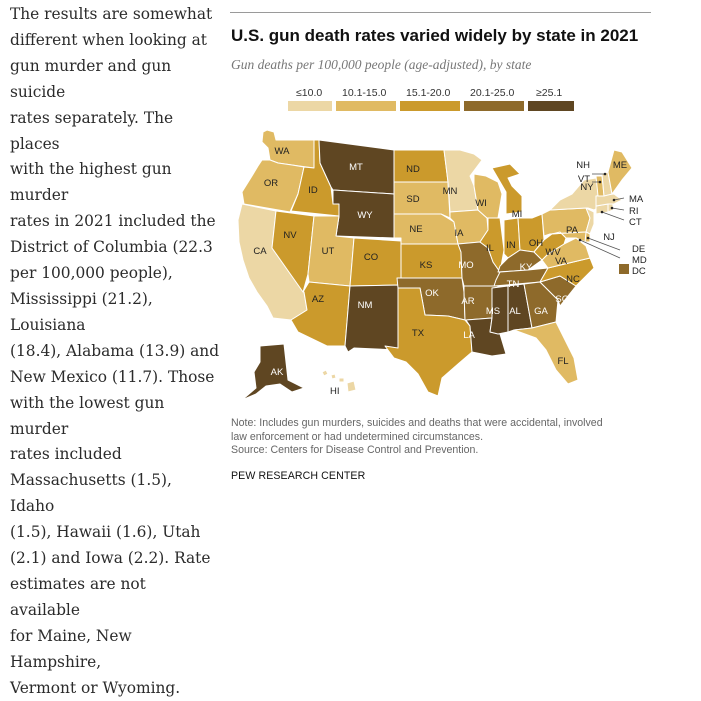  Describe the element at coordinates (356, 167) in the screenshot. I see `state-label-mt: MT` at that location.